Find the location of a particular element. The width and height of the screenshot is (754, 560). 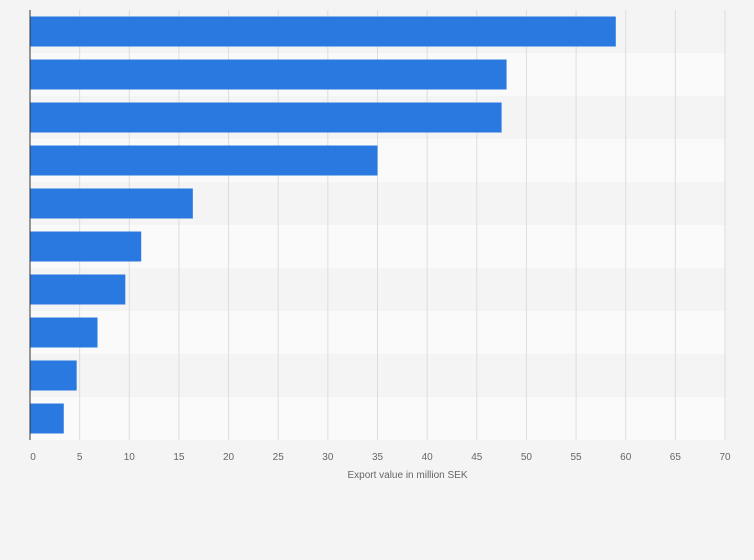

x-tick-label: 5 is located at coordinates (80, 457).